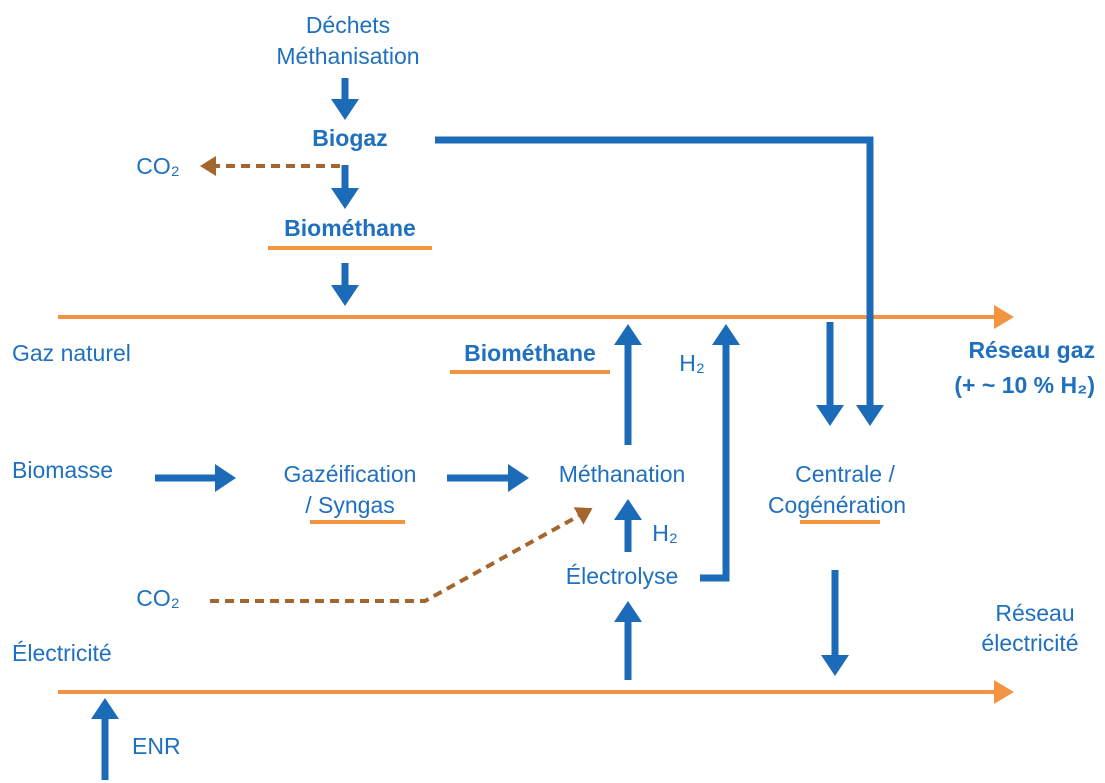  What do you see at coordinates (350, 505) in the screenshot?
I see `gazeification-label: / Syngas` at bounding box center [350, 505].